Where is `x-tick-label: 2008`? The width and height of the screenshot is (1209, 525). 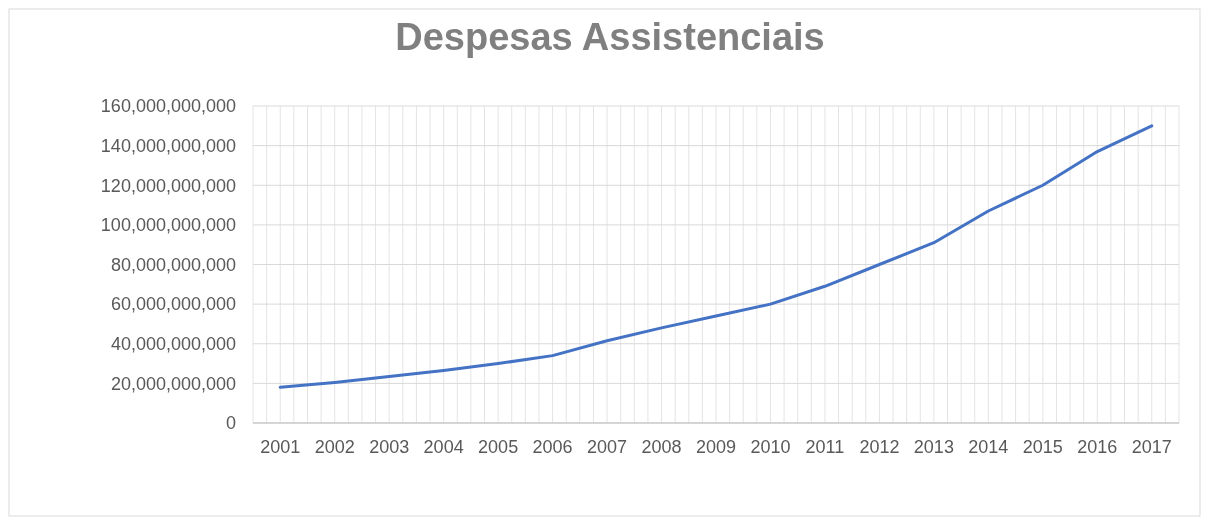 x-tick-label: 2008 is located at coordinates (661, 447).